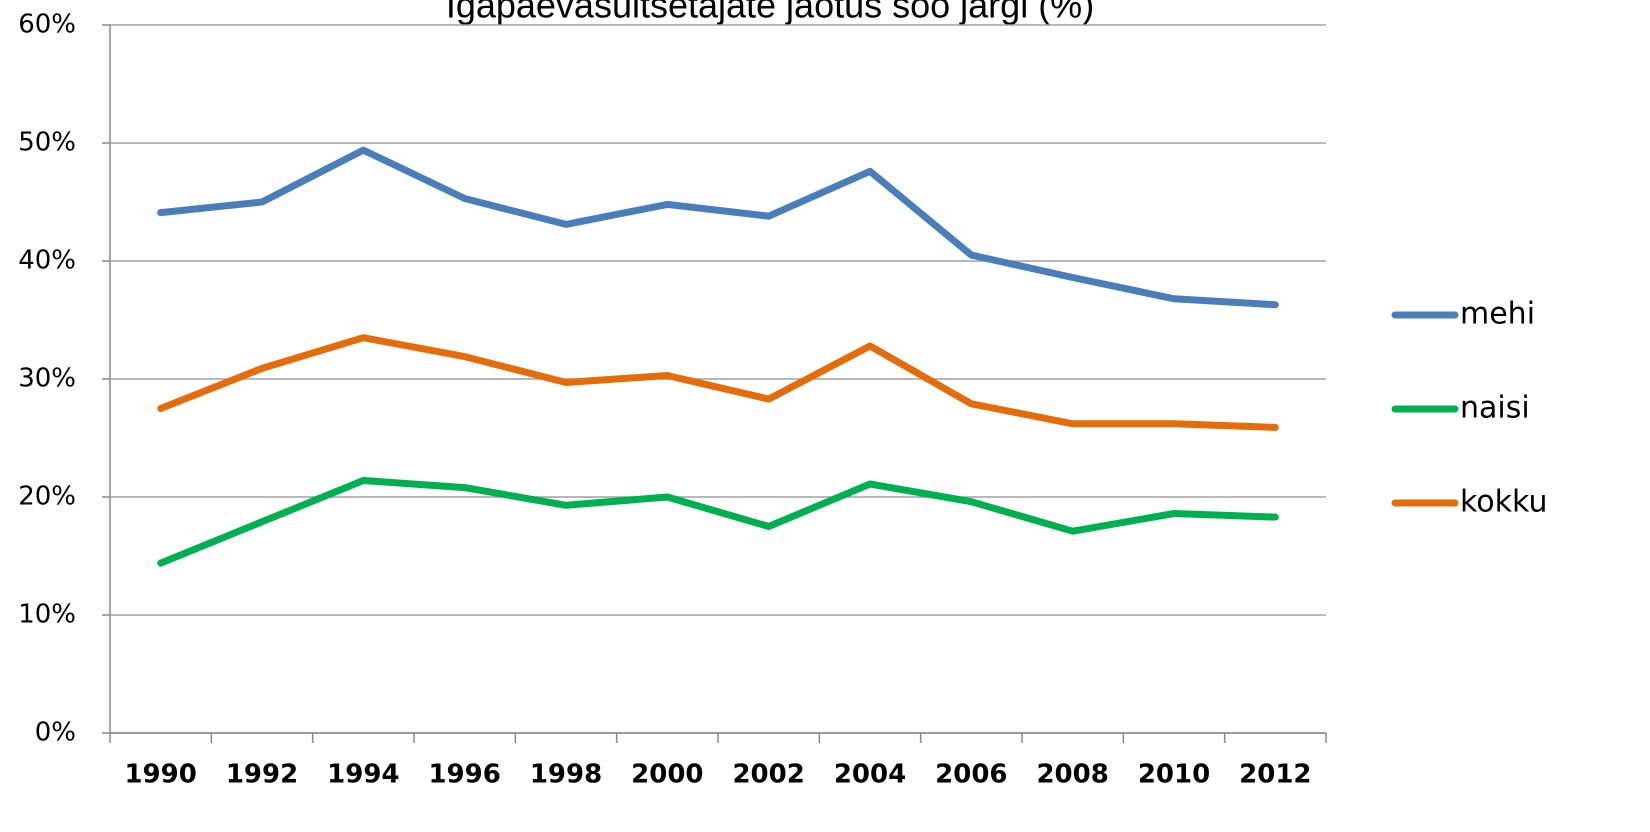 Image resolution: width=1650 pixels, height=832 pixels. I want to click on x-tick-label: 1992, so click(262, 775).